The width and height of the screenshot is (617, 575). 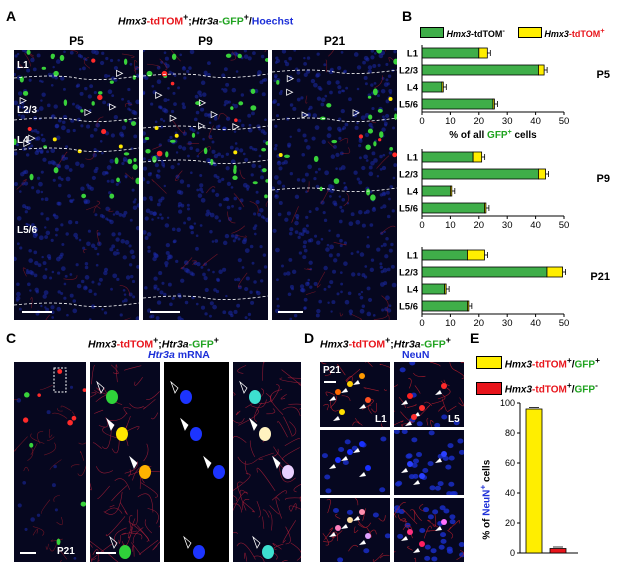 I want to click on layer-label-l56: L5/6, so click(x=27, y=230).